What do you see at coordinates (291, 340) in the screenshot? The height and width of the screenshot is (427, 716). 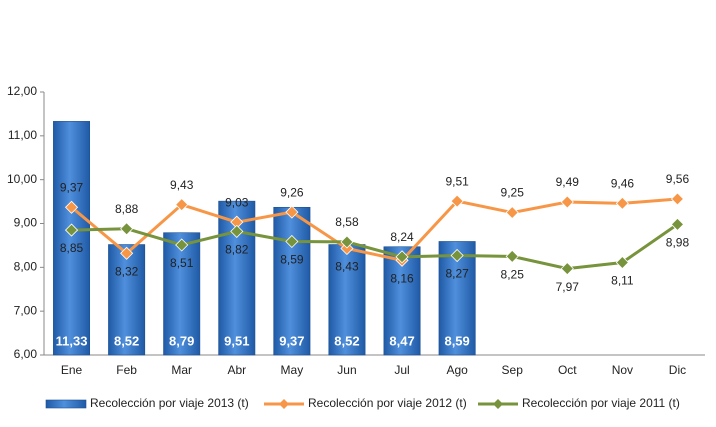 I see `bar-label: 9,37` at bounding box center [291, 340].